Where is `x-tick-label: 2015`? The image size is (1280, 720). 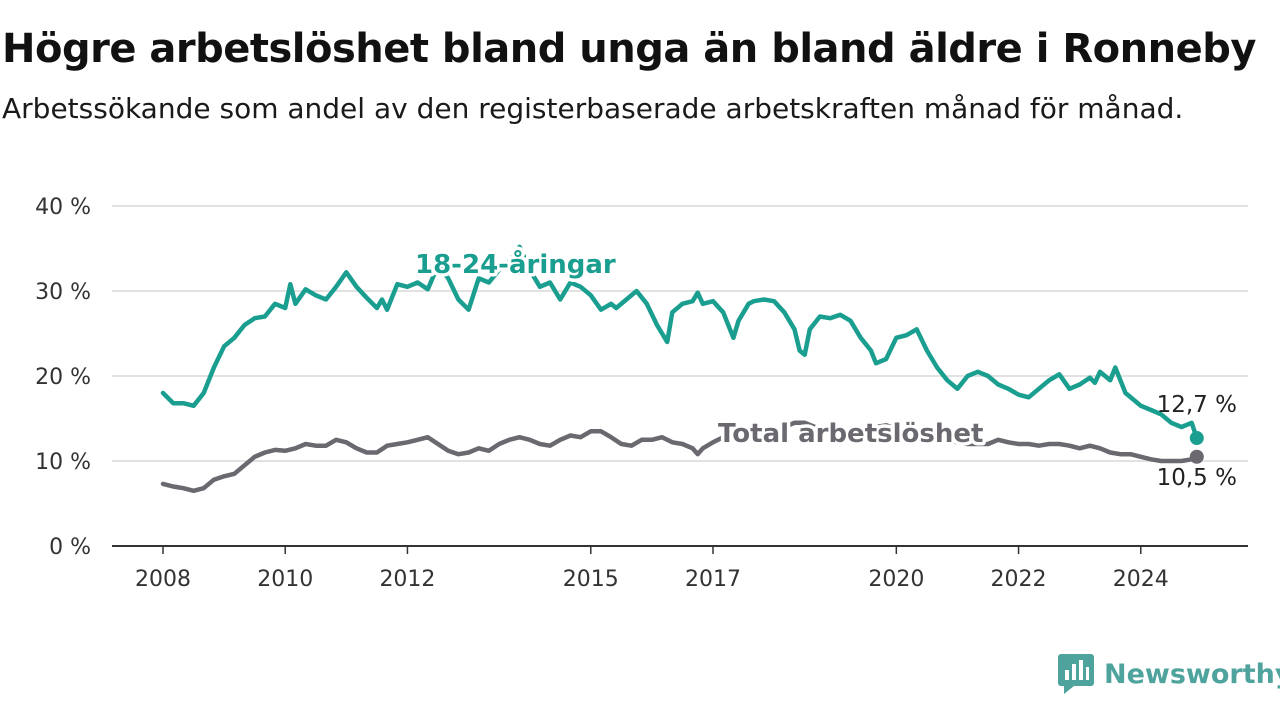 x-tick-label: 2015 is located at coordinates (591, 579).